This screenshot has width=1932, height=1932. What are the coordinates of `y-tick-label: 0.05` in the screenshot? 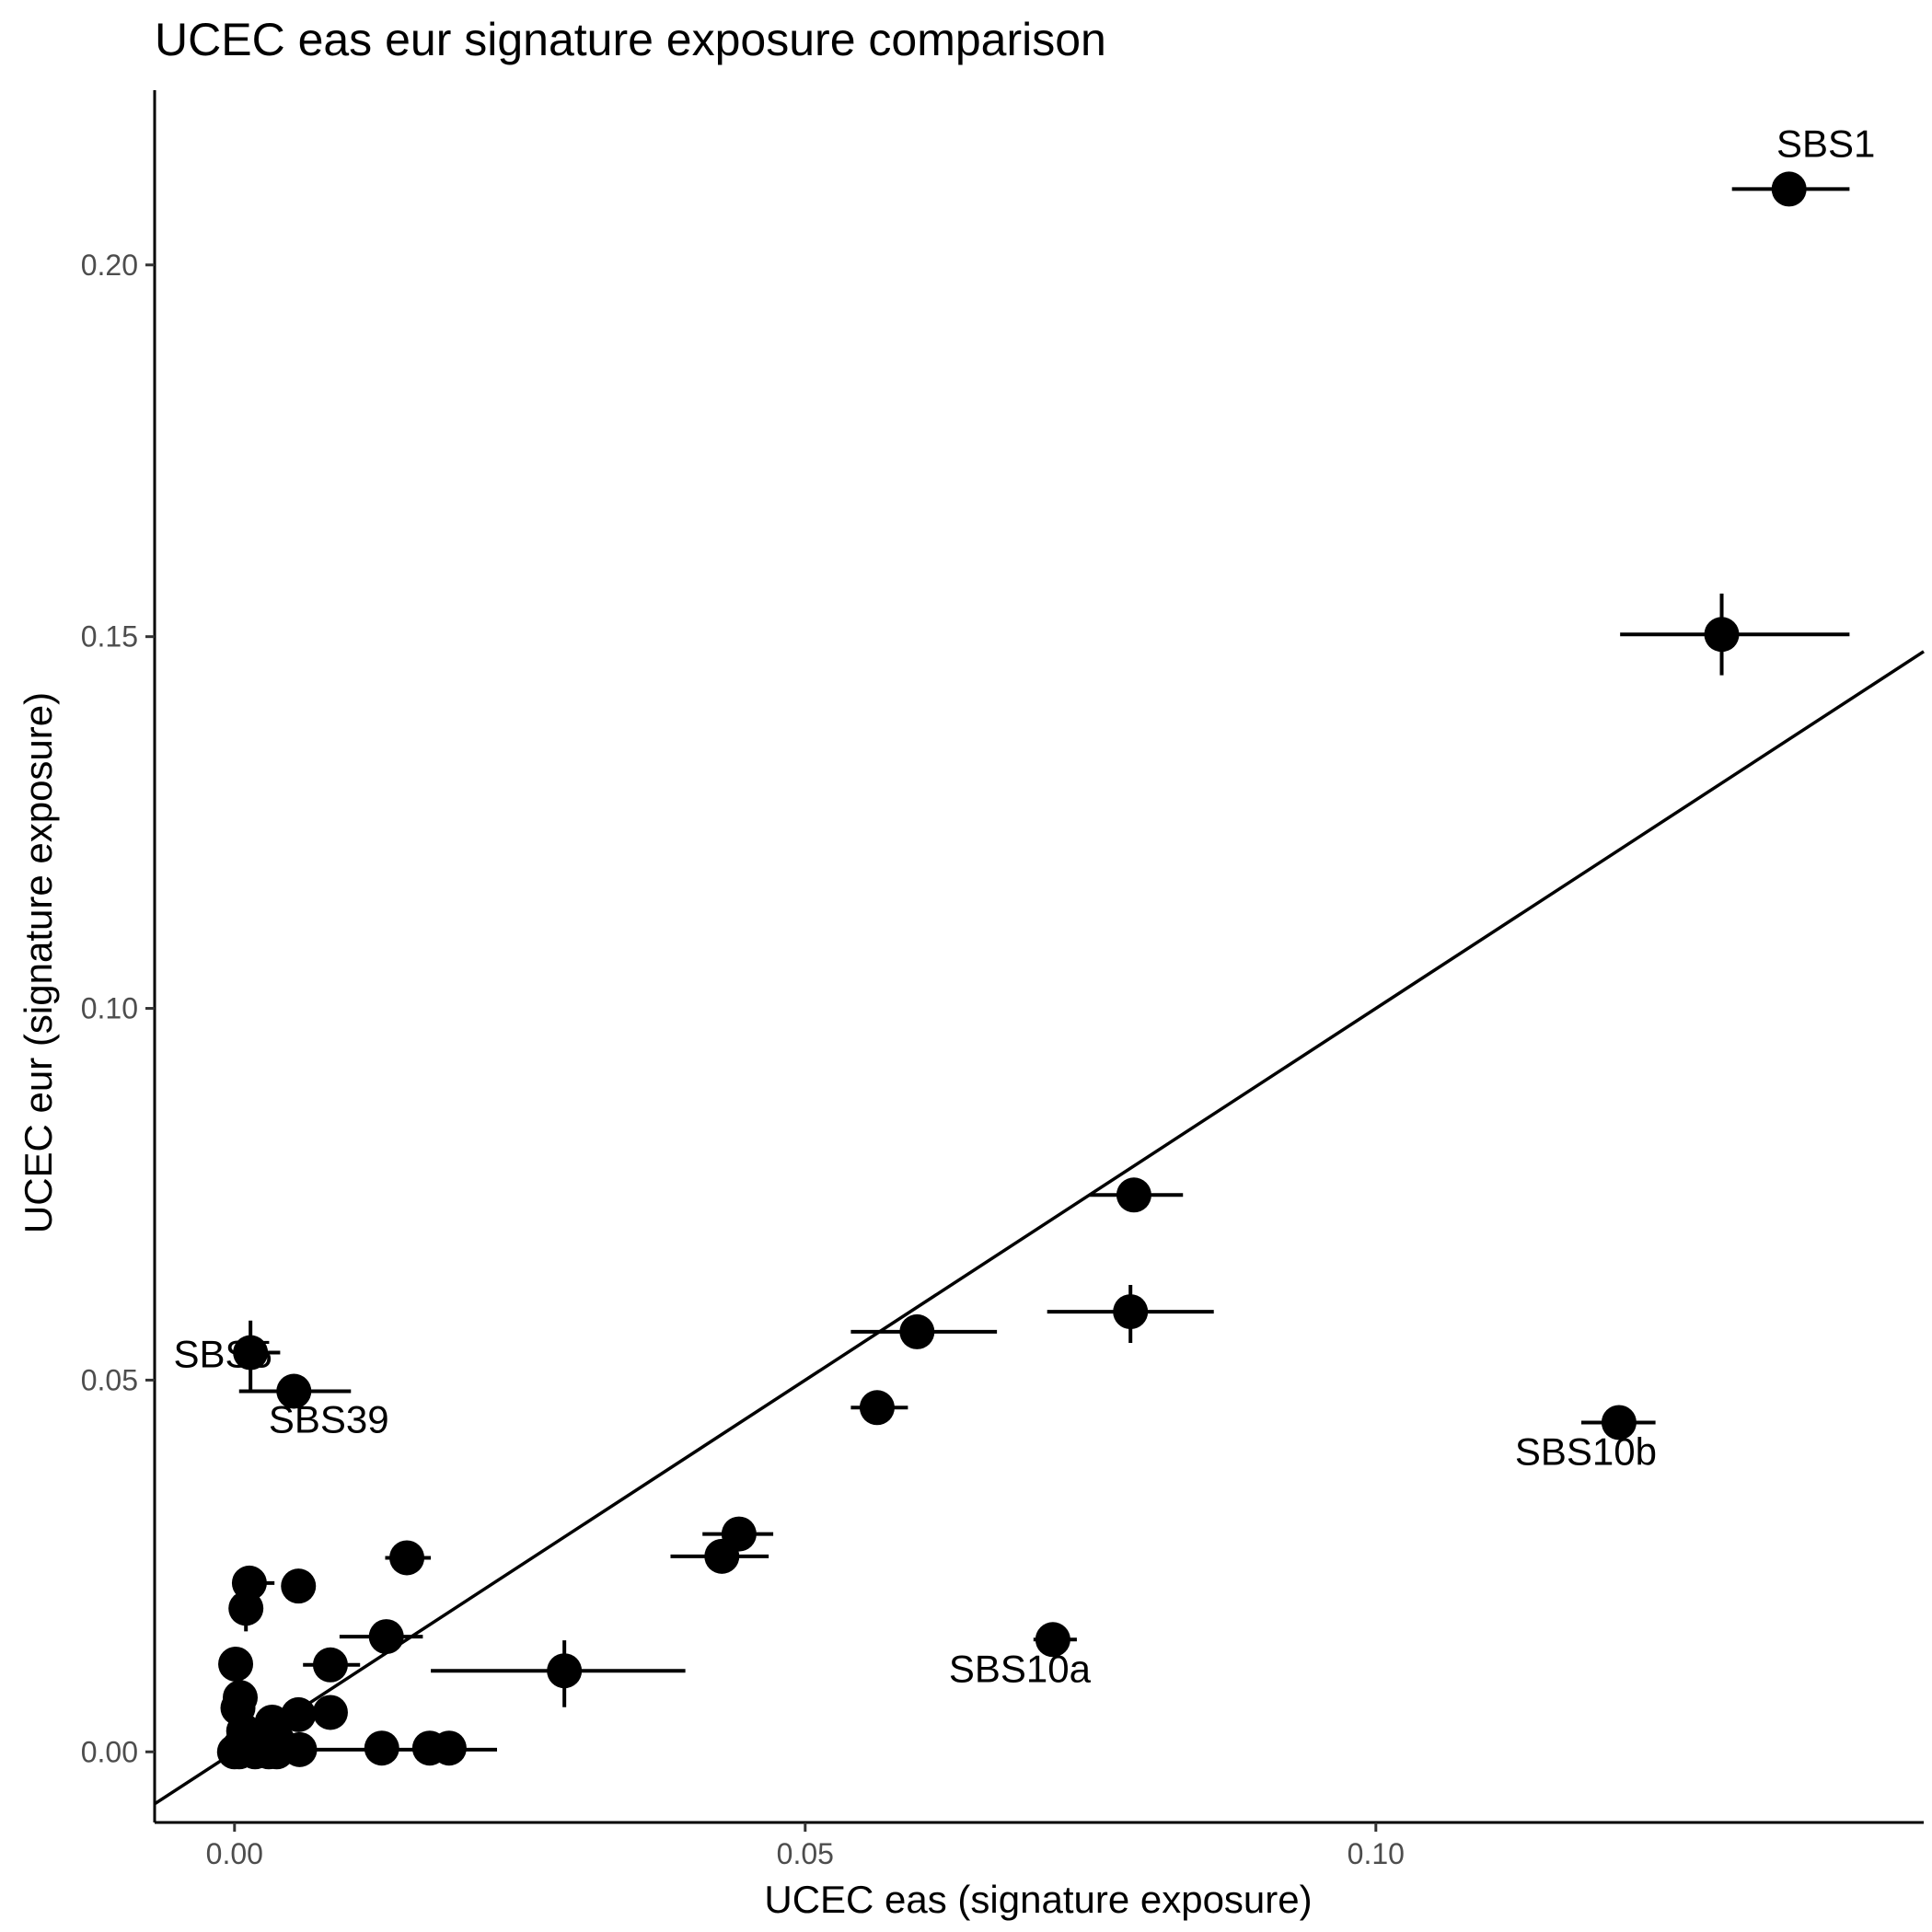 It's located at (110, 1379).